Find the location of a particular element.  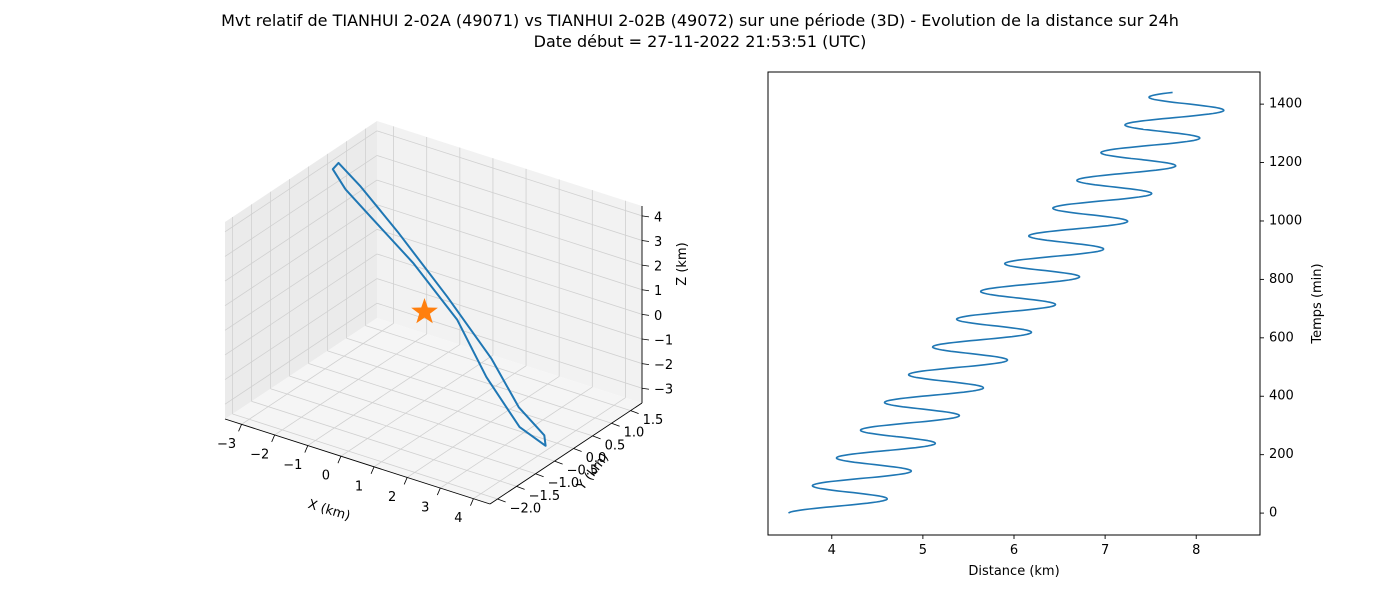

x-axis-label-2d: Distance (km) is located at coordinates (1013, 571).